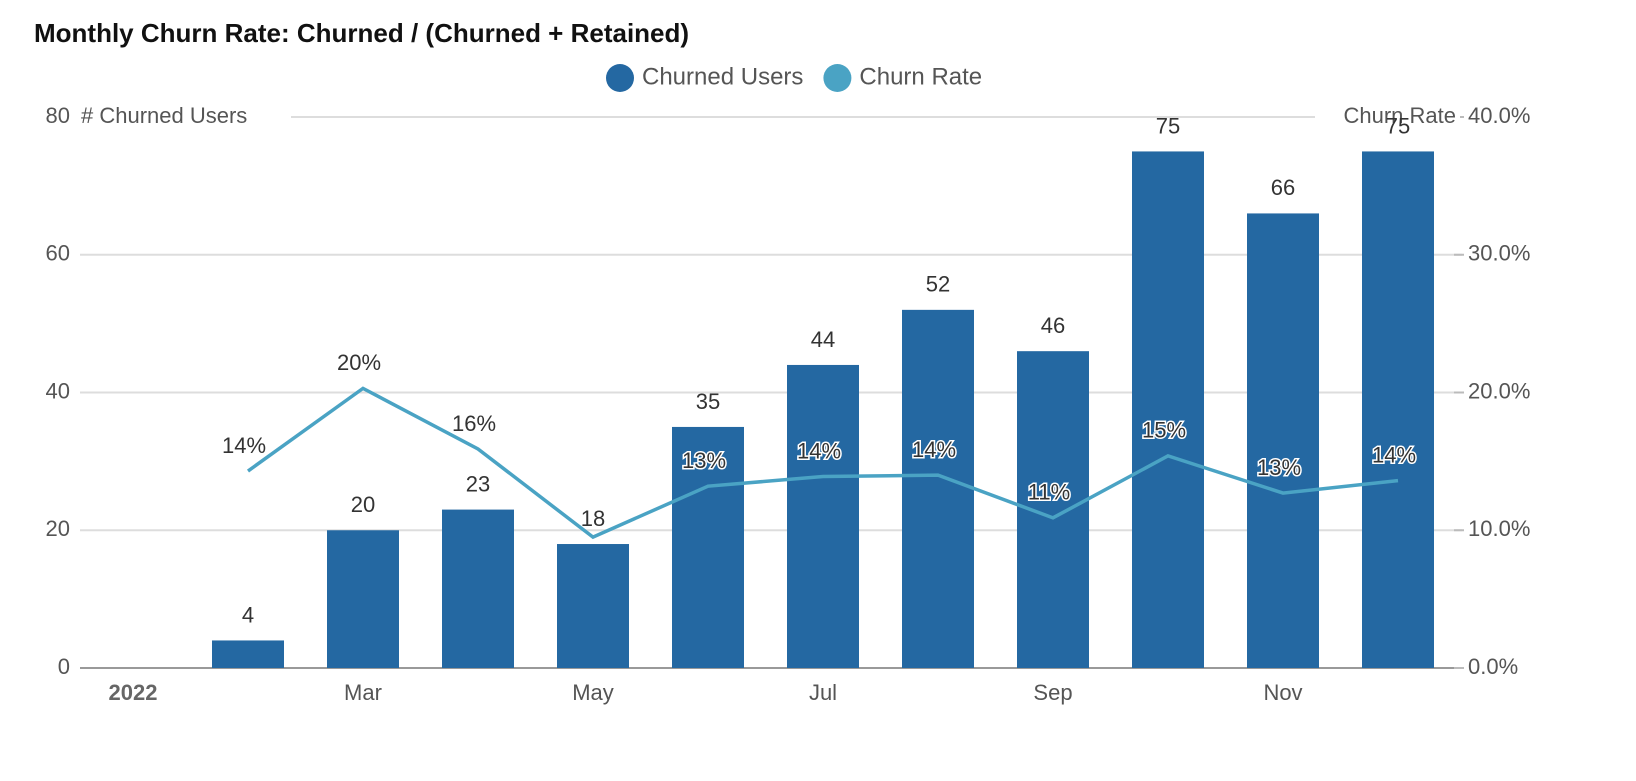  What do you see at coordinates (708, 401) in the screenshot?
I see `bar-value-label: 35` at bounding box center [708, 401].